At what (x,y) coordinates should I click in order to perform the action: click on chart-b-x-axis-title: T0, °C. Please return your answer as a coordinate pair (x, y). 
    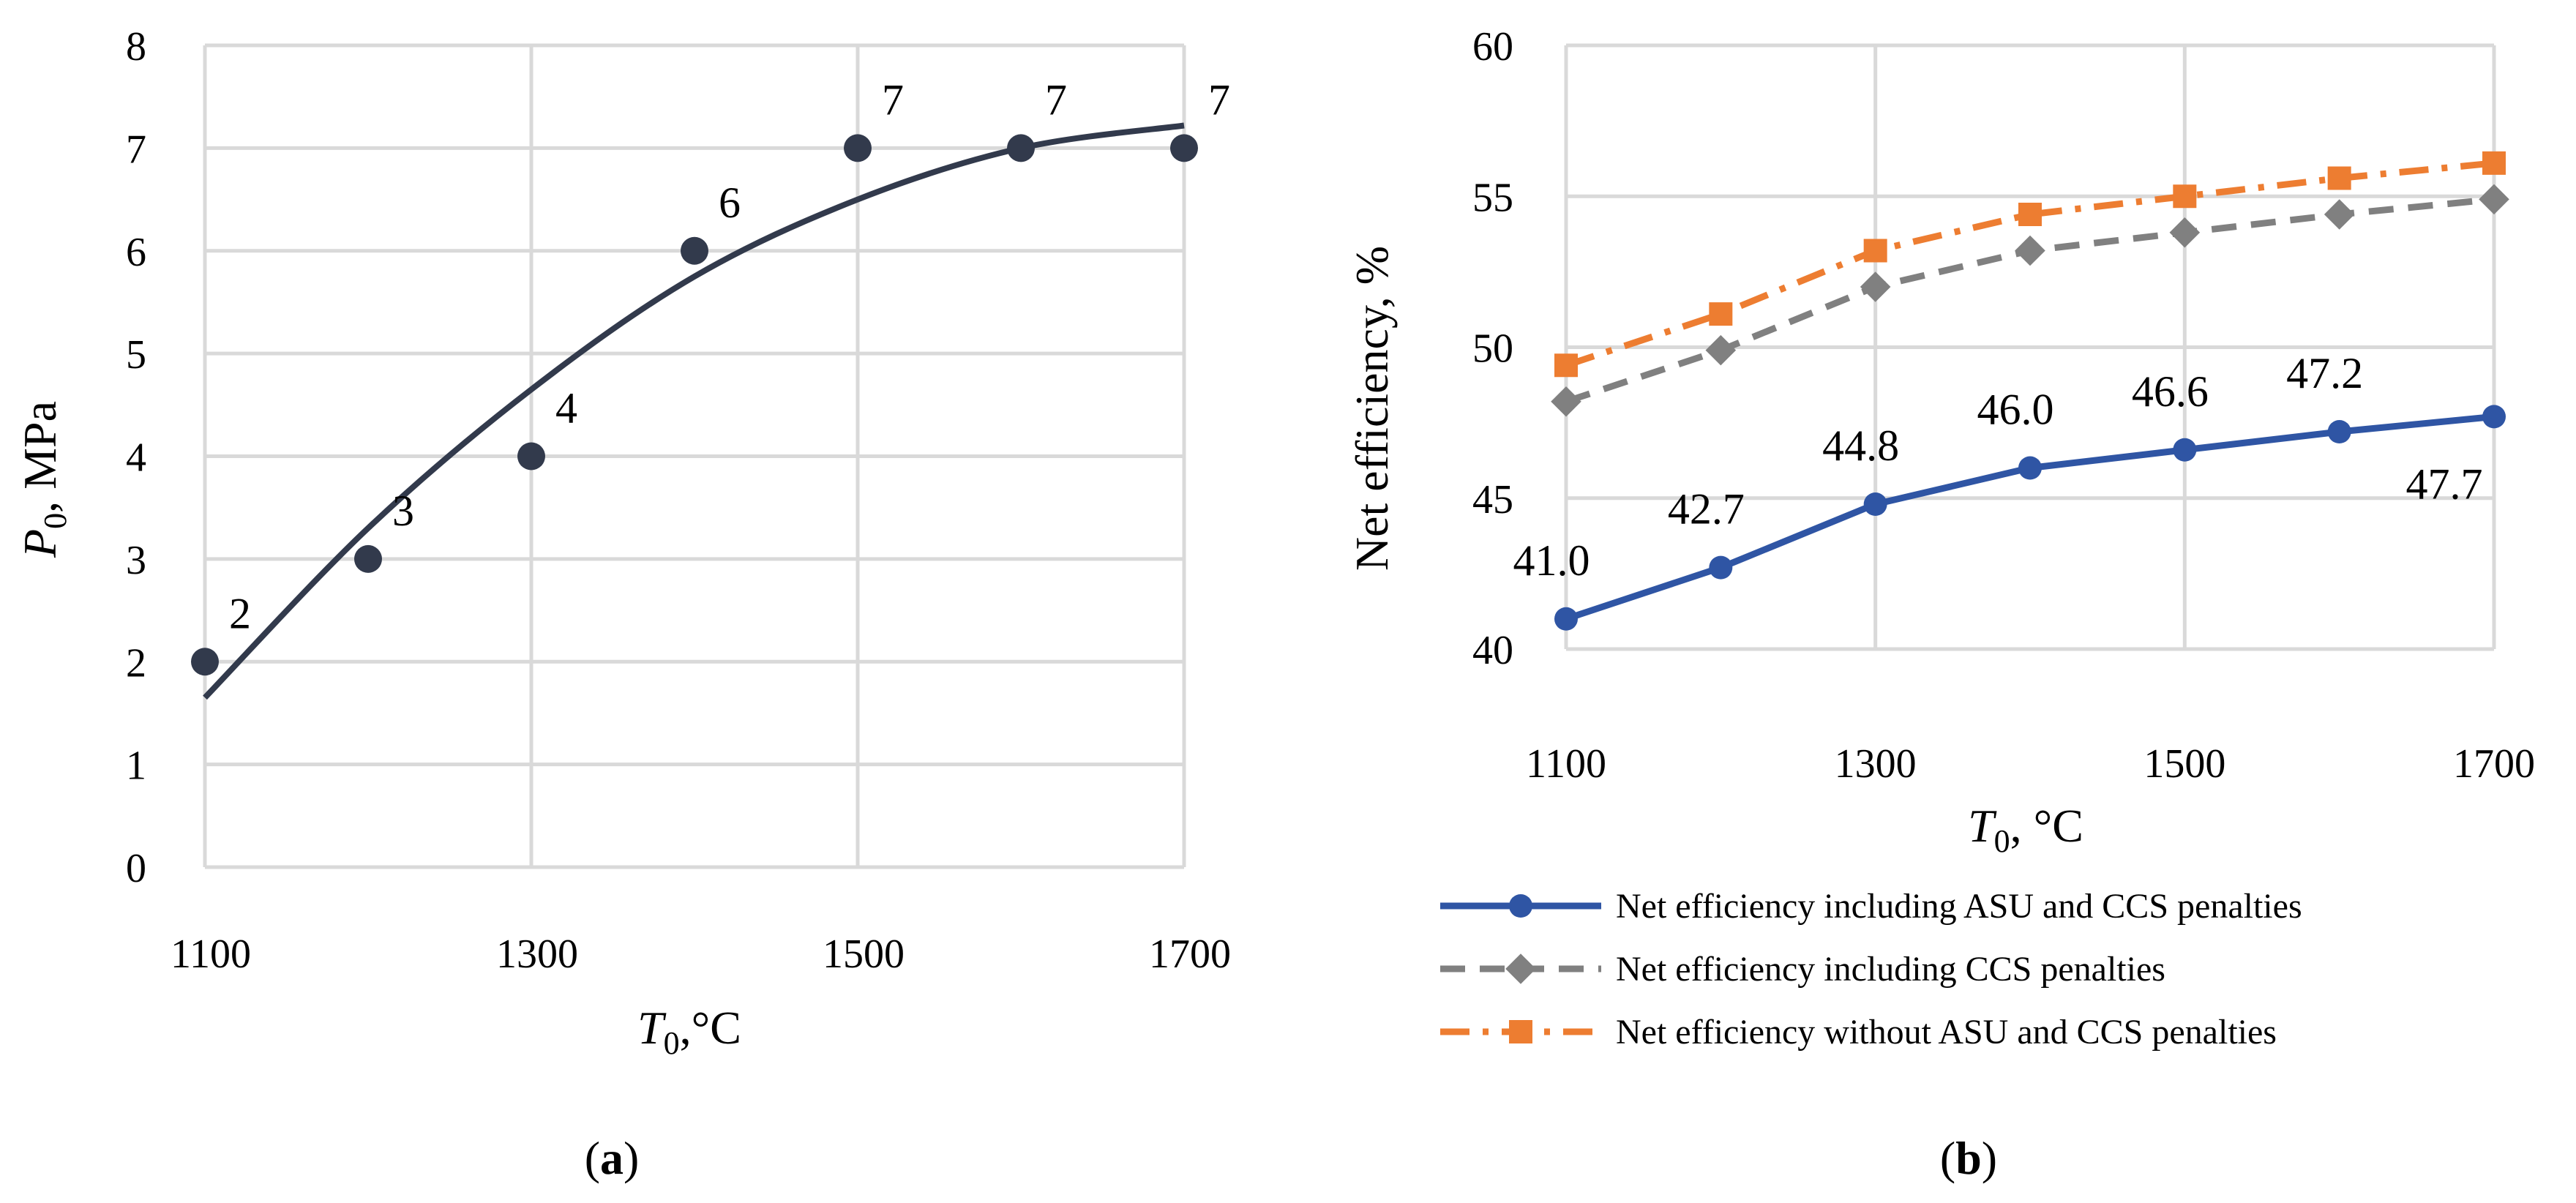
    Looking at the image, I should click on (2025, 829).